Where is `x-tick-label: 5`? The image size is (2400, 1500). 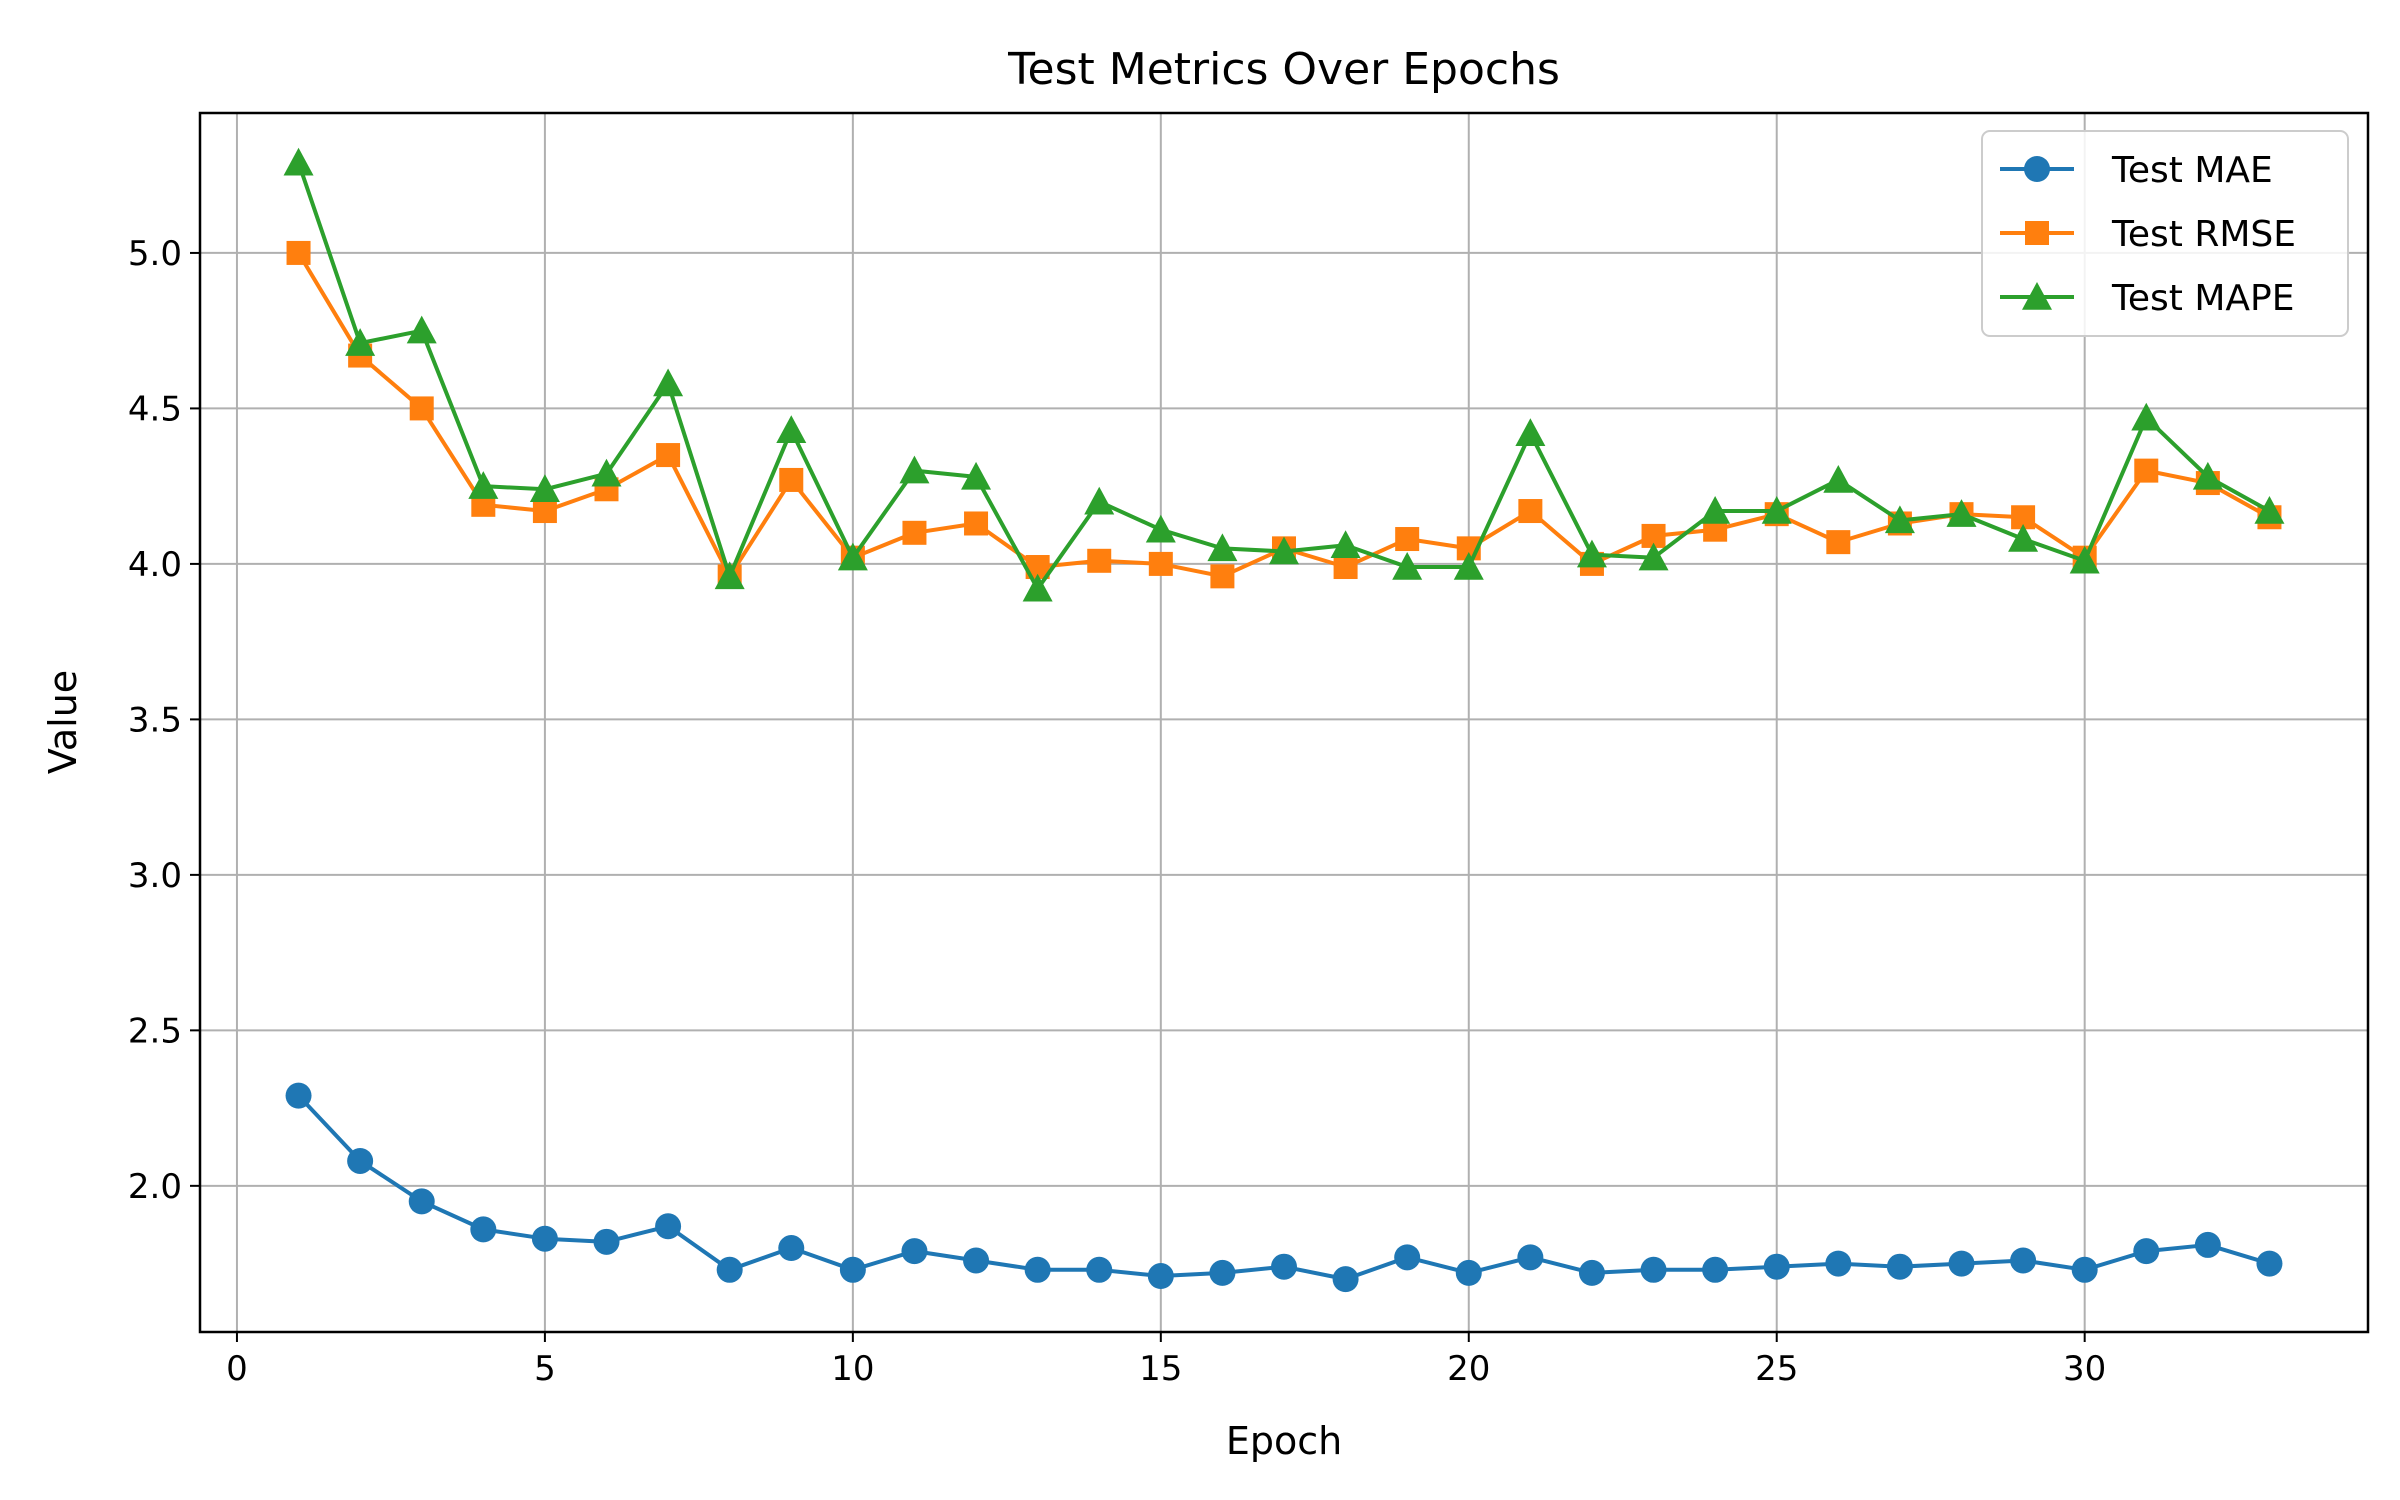
x-tick-label: 5 is located at coordinates (545, 1369).